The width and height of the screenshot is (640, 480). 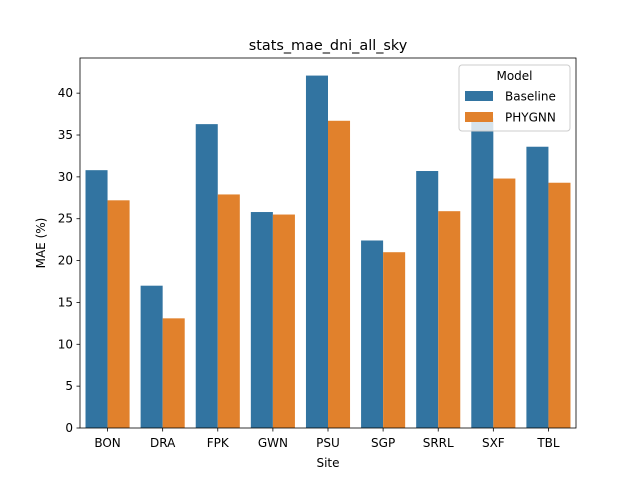 What do you see at coordinates (65, 177) in the screenshot?
I see `y-tick-label: 30` at bounding box center [65, 177].